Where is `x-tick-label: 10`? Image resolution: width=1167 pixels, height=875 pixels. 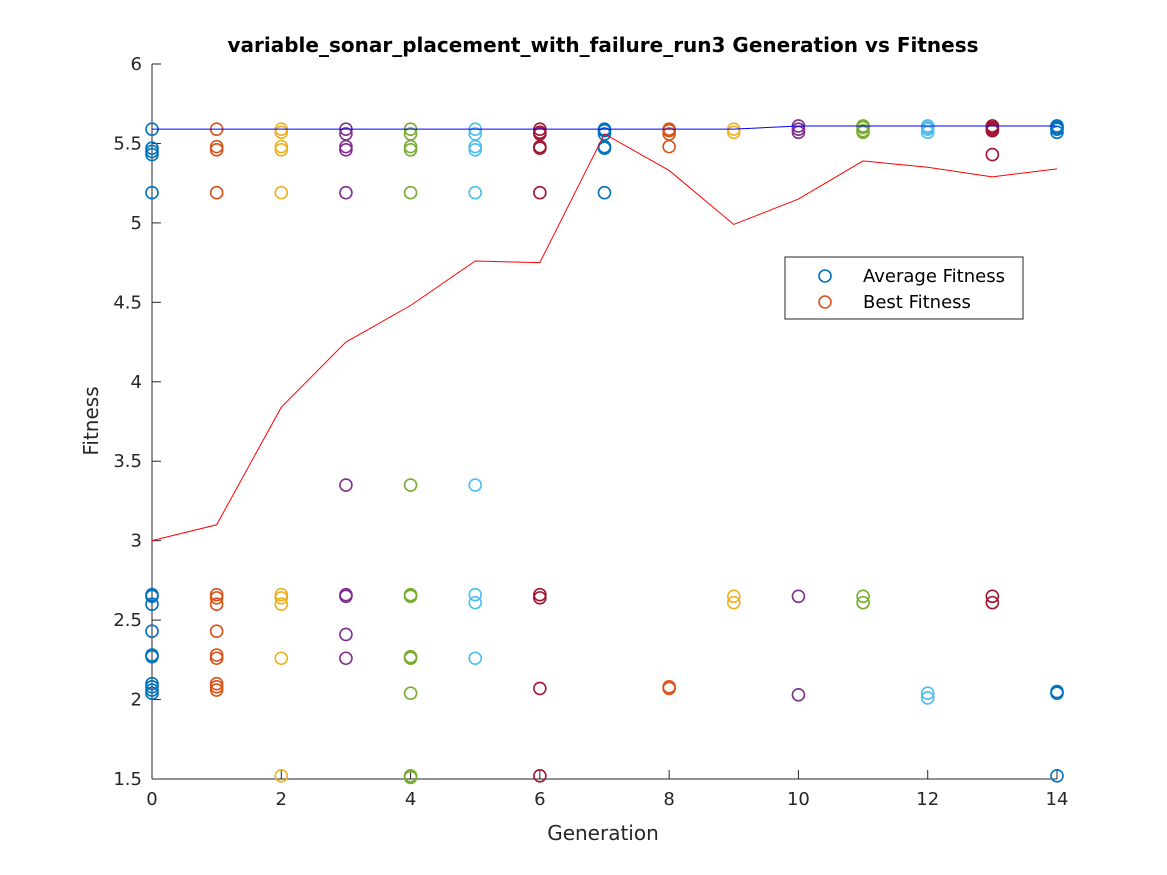 x-tick-label: 10 is located at coordinates (798, 799).